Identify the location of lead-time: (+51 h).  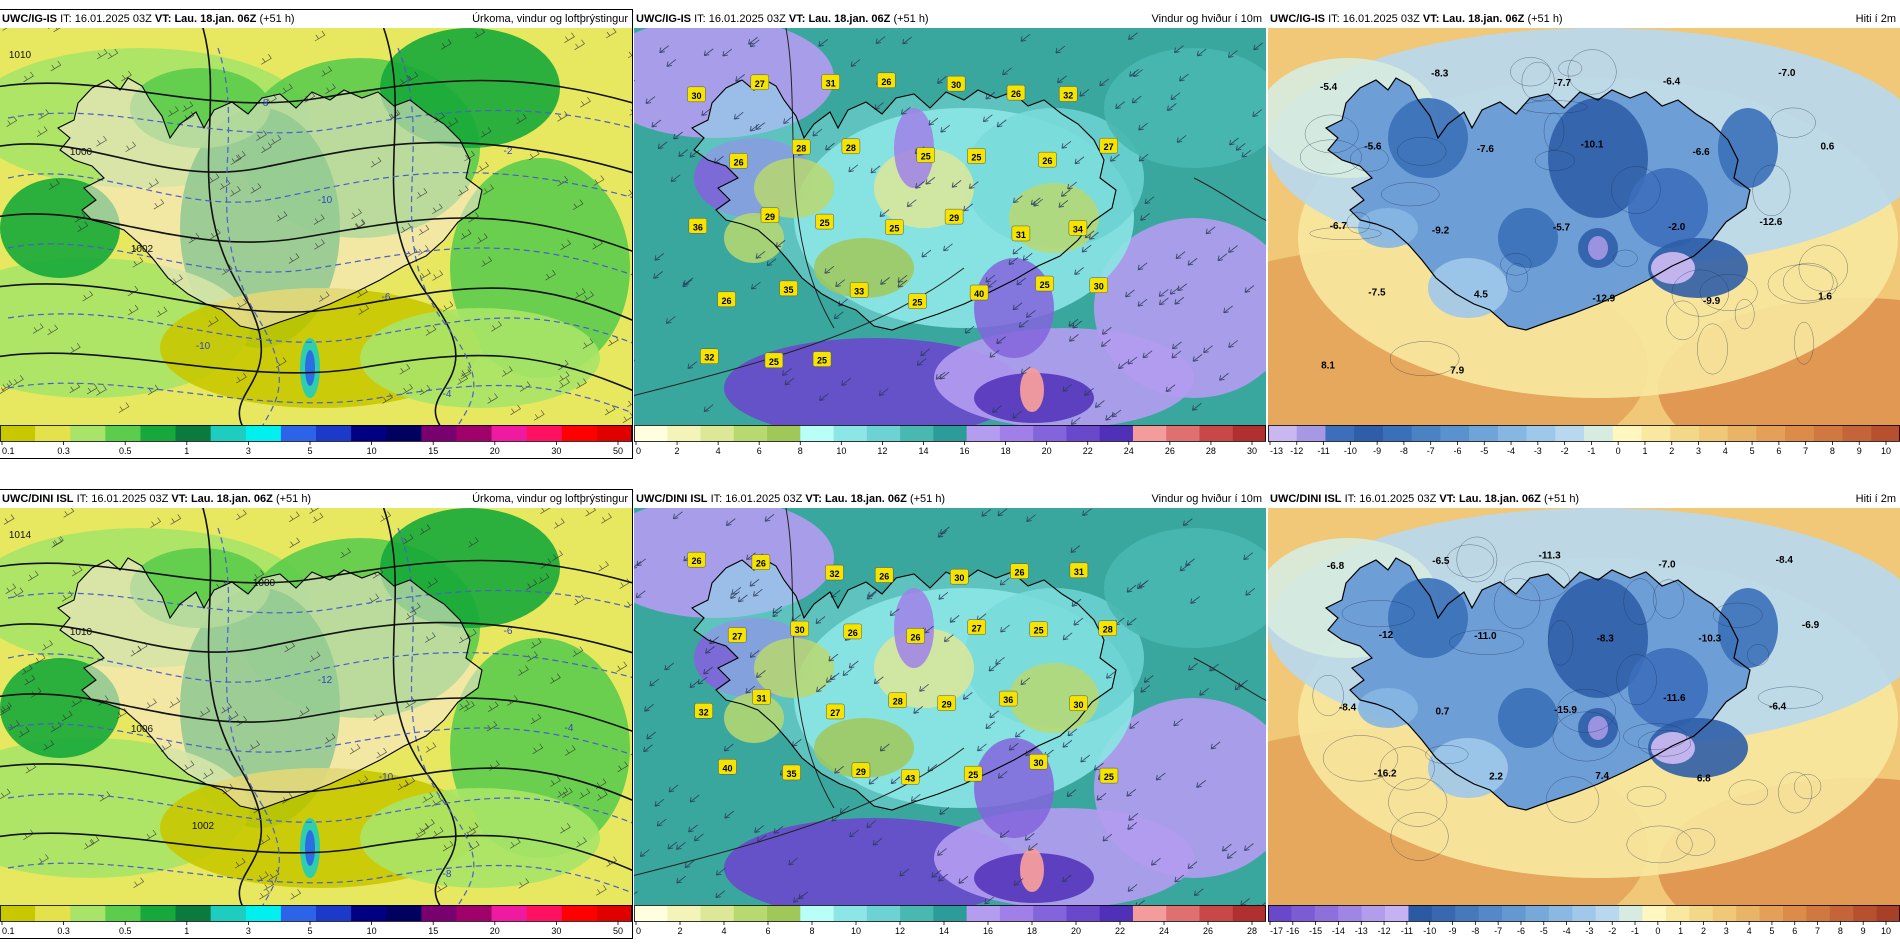
(277, 19).